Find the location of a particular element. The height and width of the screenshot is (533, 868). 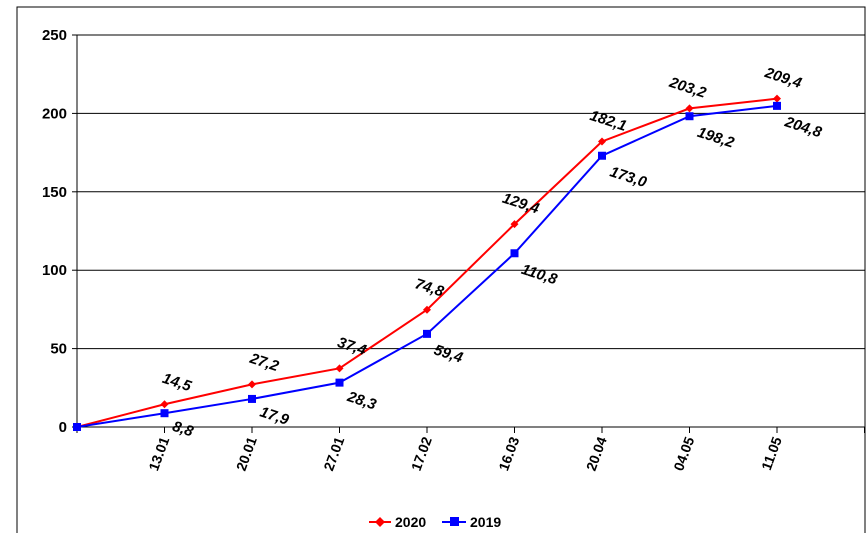

legend-label-2019: 2019 is located at coordinates (485, 522).